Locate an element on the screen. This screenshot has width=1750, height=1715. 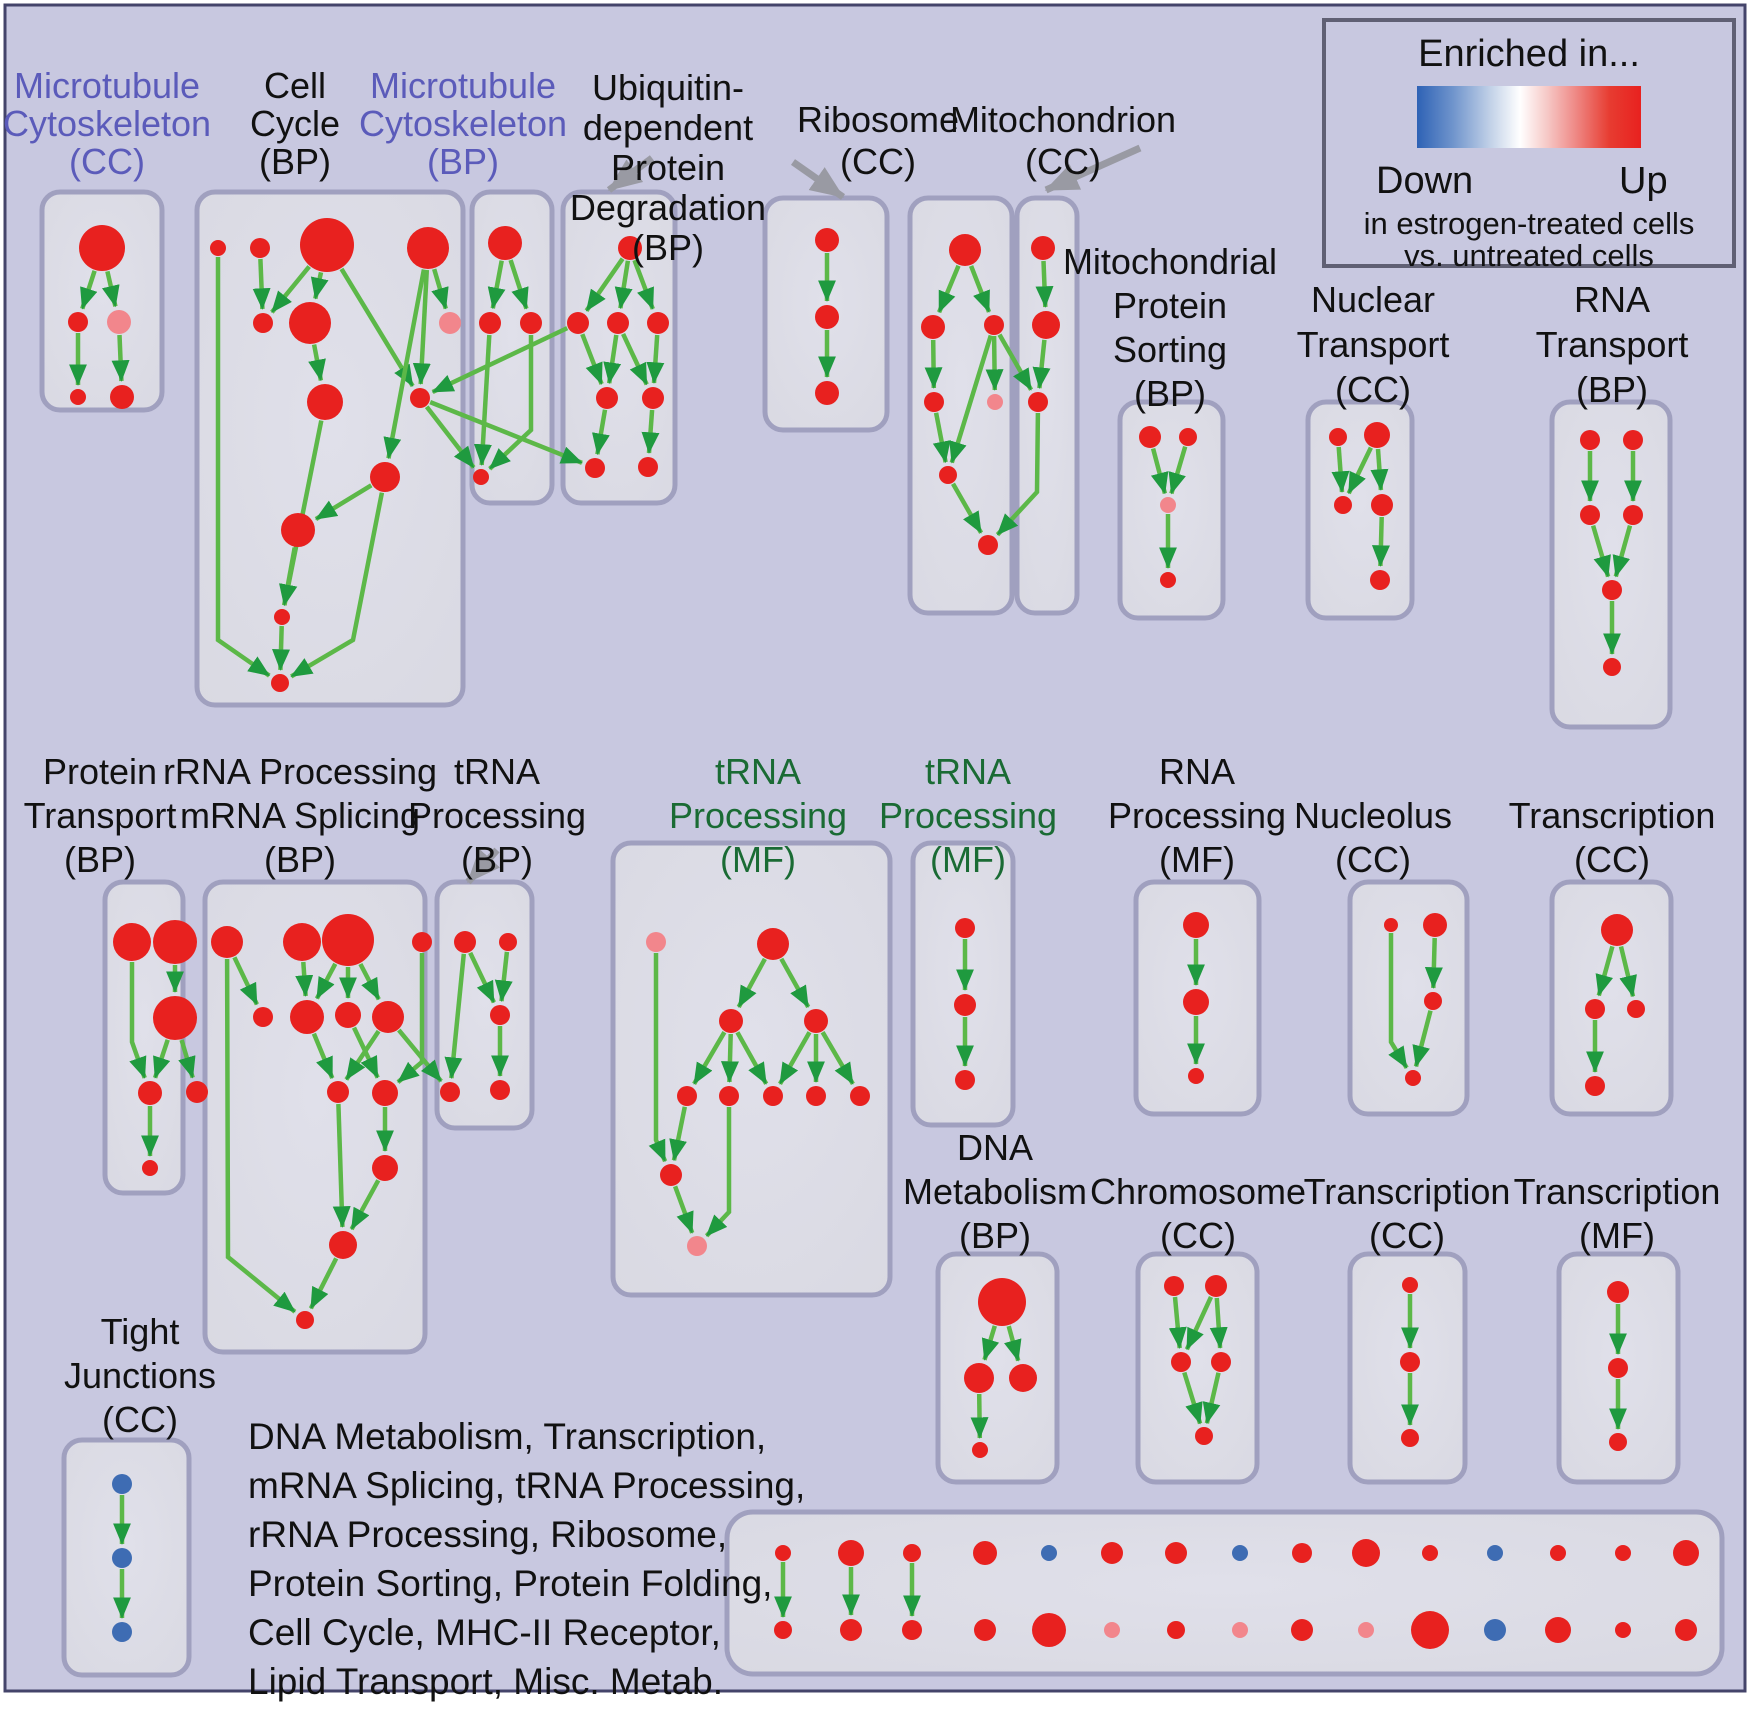
misc-caption-line: mRNA Splicing, tRNA Processing, is located at coordinates (527, 1485).